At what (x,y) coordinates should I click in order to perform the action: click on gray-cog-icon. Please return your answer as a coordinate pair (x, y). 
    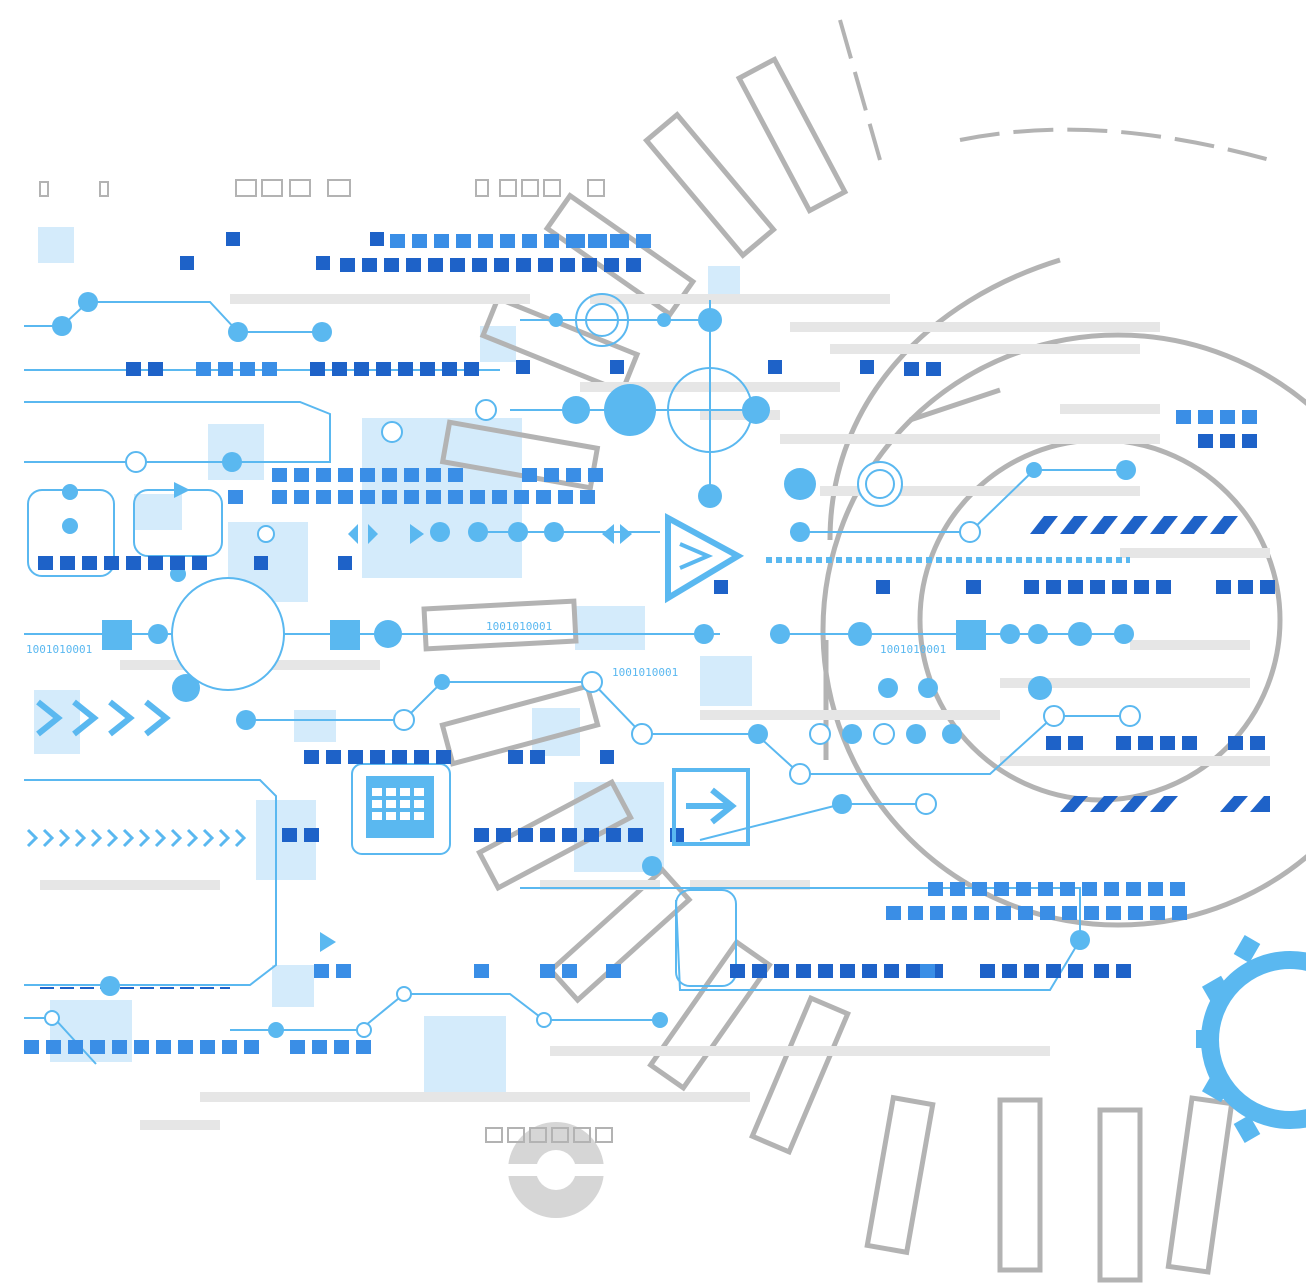
    Looking at the image, I should click on (556, 1170).